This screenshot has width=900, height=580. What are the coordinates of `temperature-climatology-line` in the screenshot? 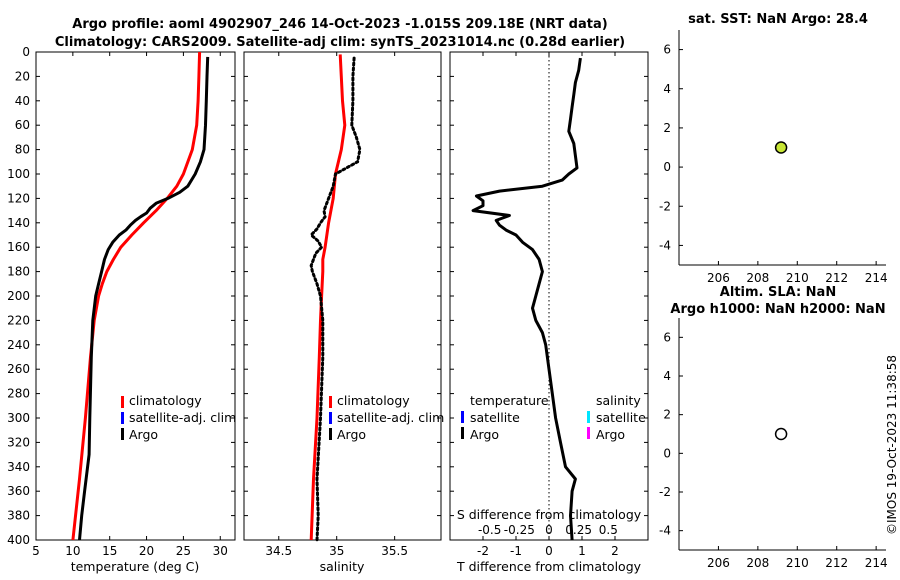 It's located at (136, 296).